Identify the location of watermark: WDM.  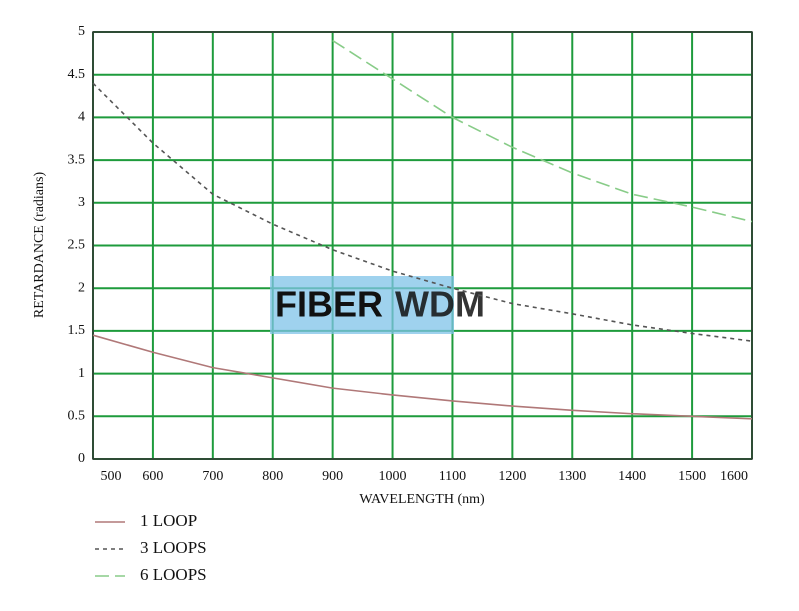
(440, 304).